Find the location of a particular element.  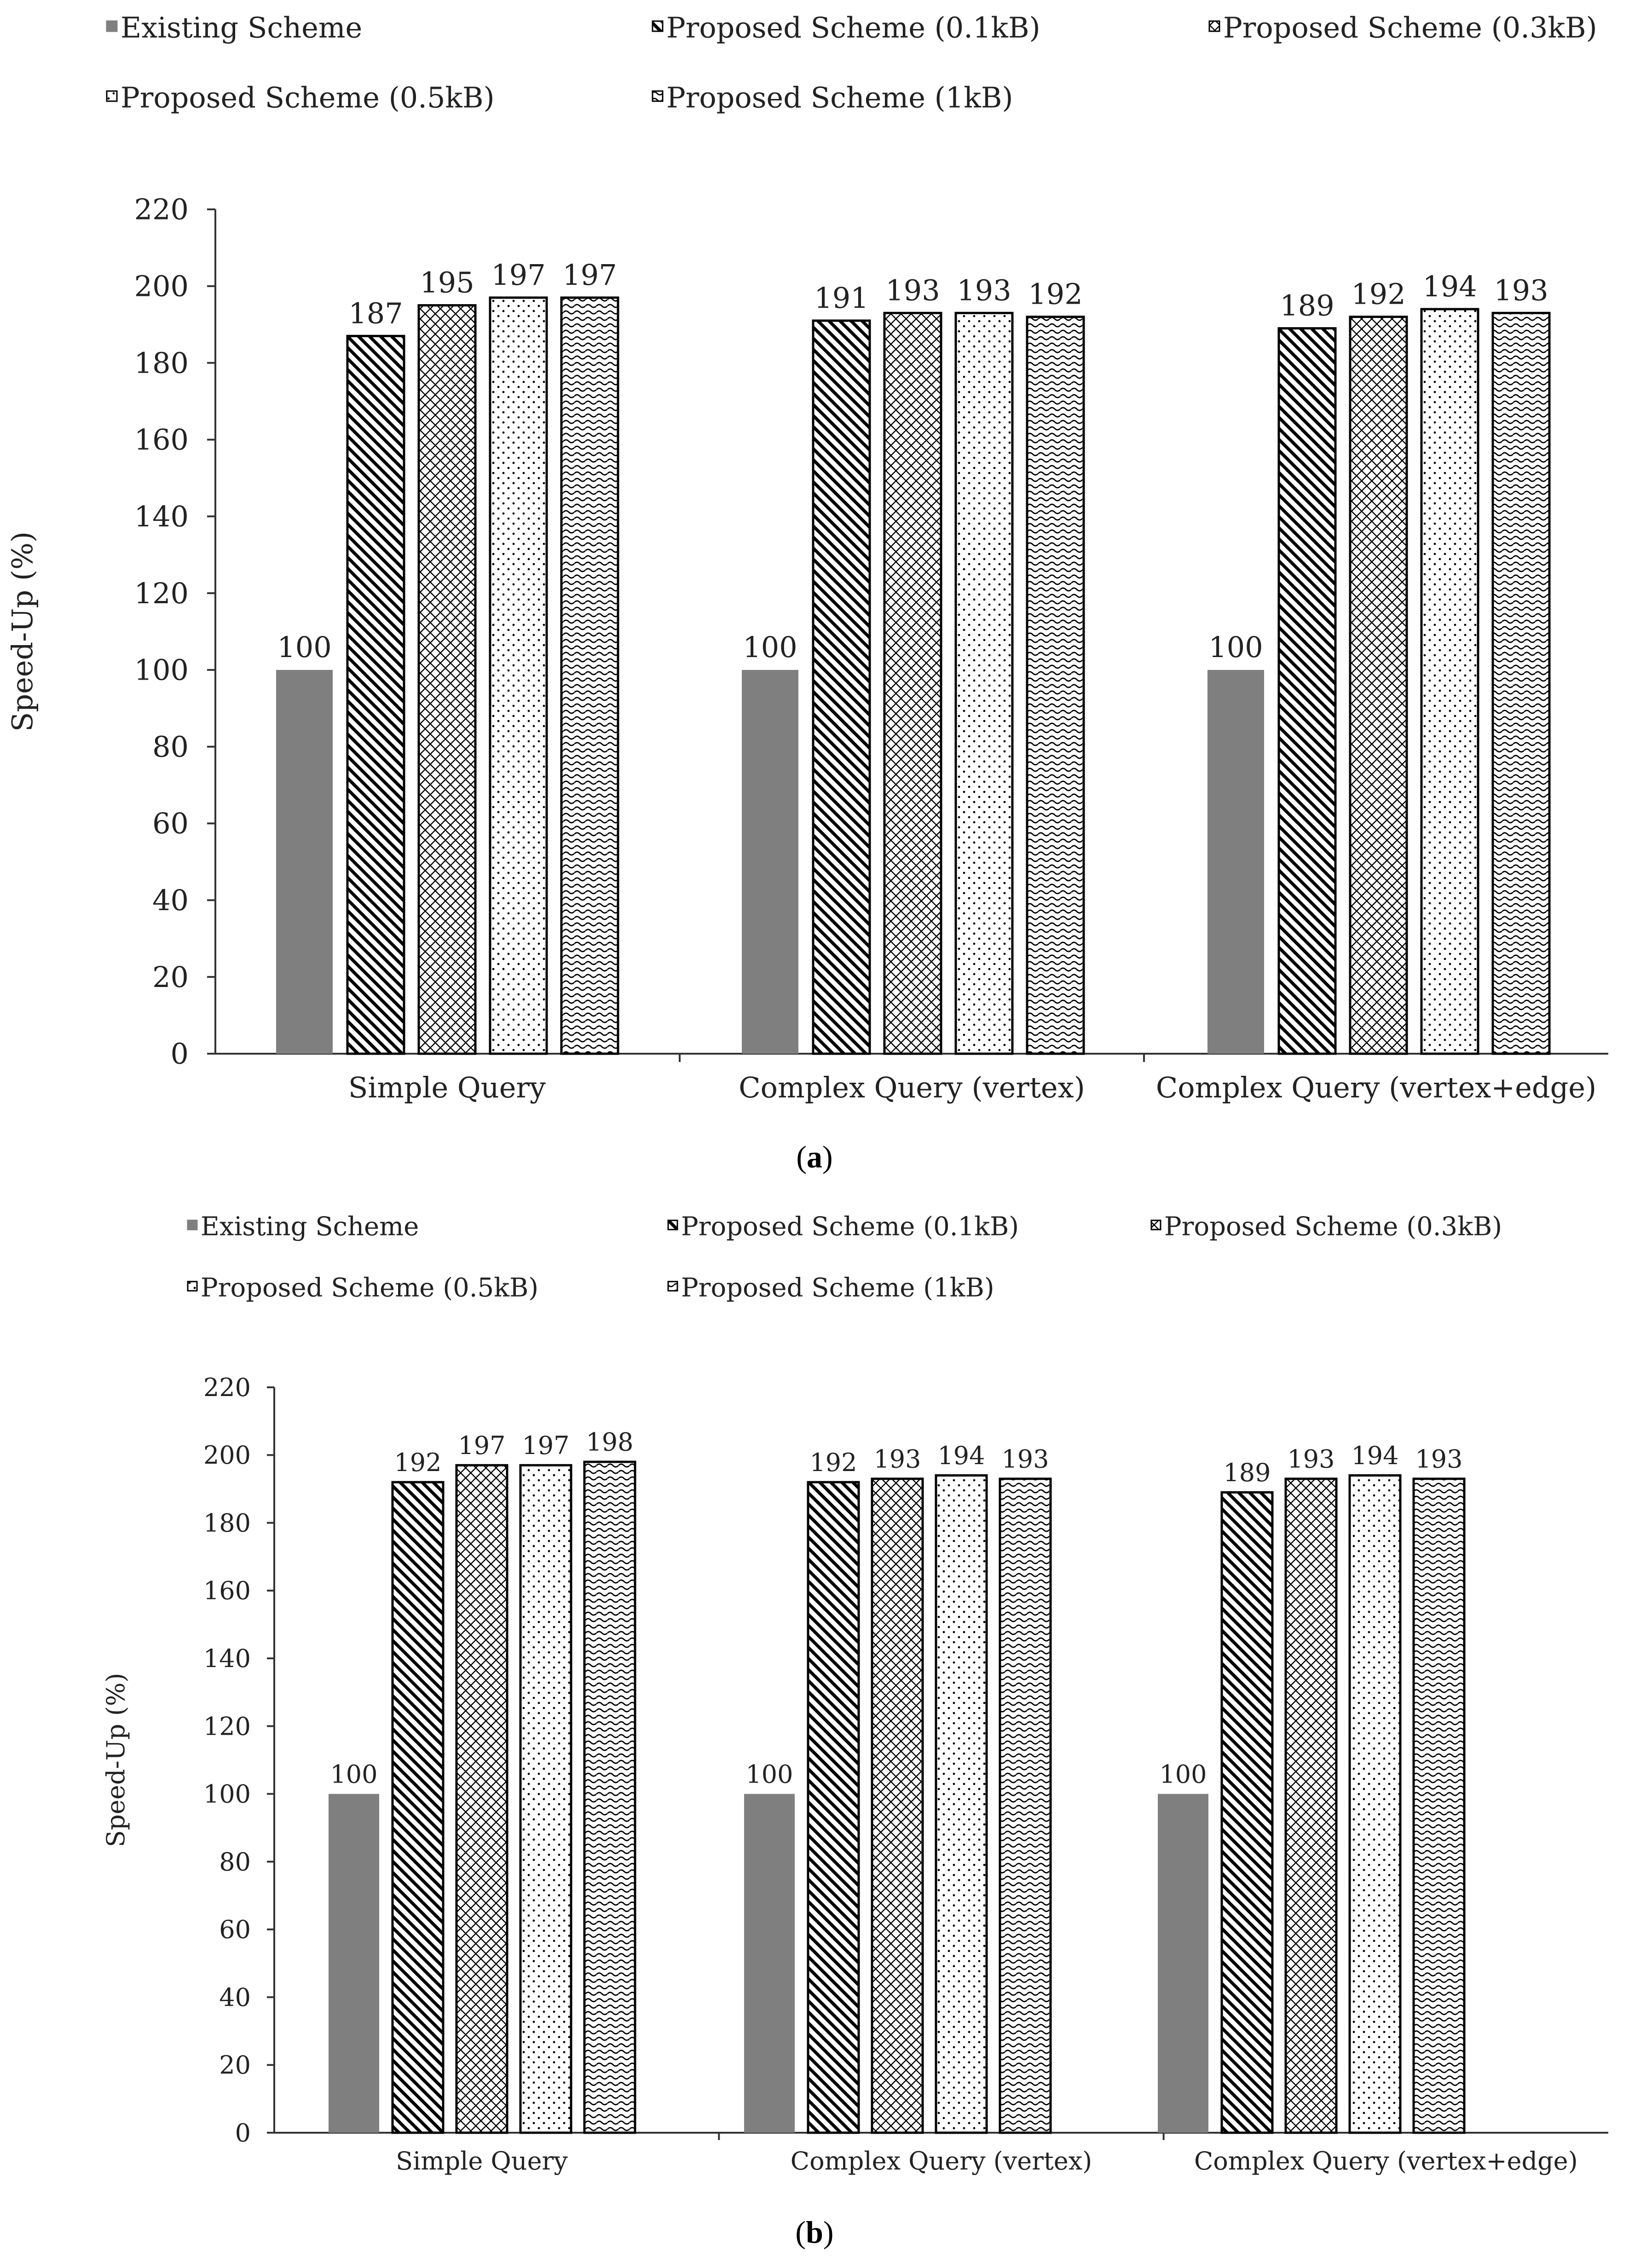

legend-label-1-4: Proposed Scheme (1kB) is located at coordinates (837, 1288).